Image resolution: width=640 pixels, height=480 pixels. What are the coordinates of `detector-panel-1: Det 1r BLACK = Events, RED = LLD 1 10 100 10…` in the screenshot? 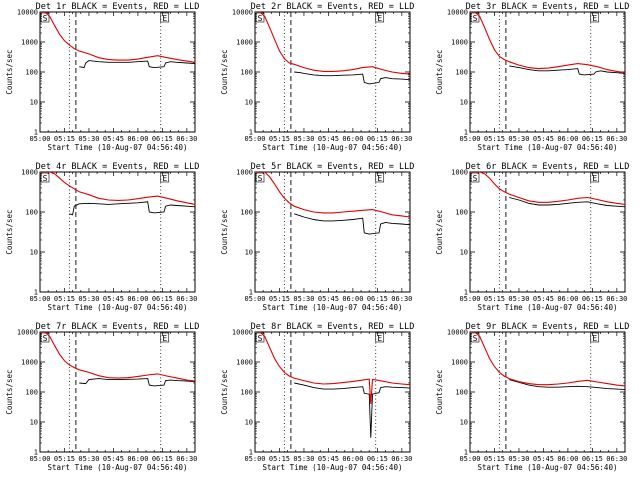 It's located at (102, 77).